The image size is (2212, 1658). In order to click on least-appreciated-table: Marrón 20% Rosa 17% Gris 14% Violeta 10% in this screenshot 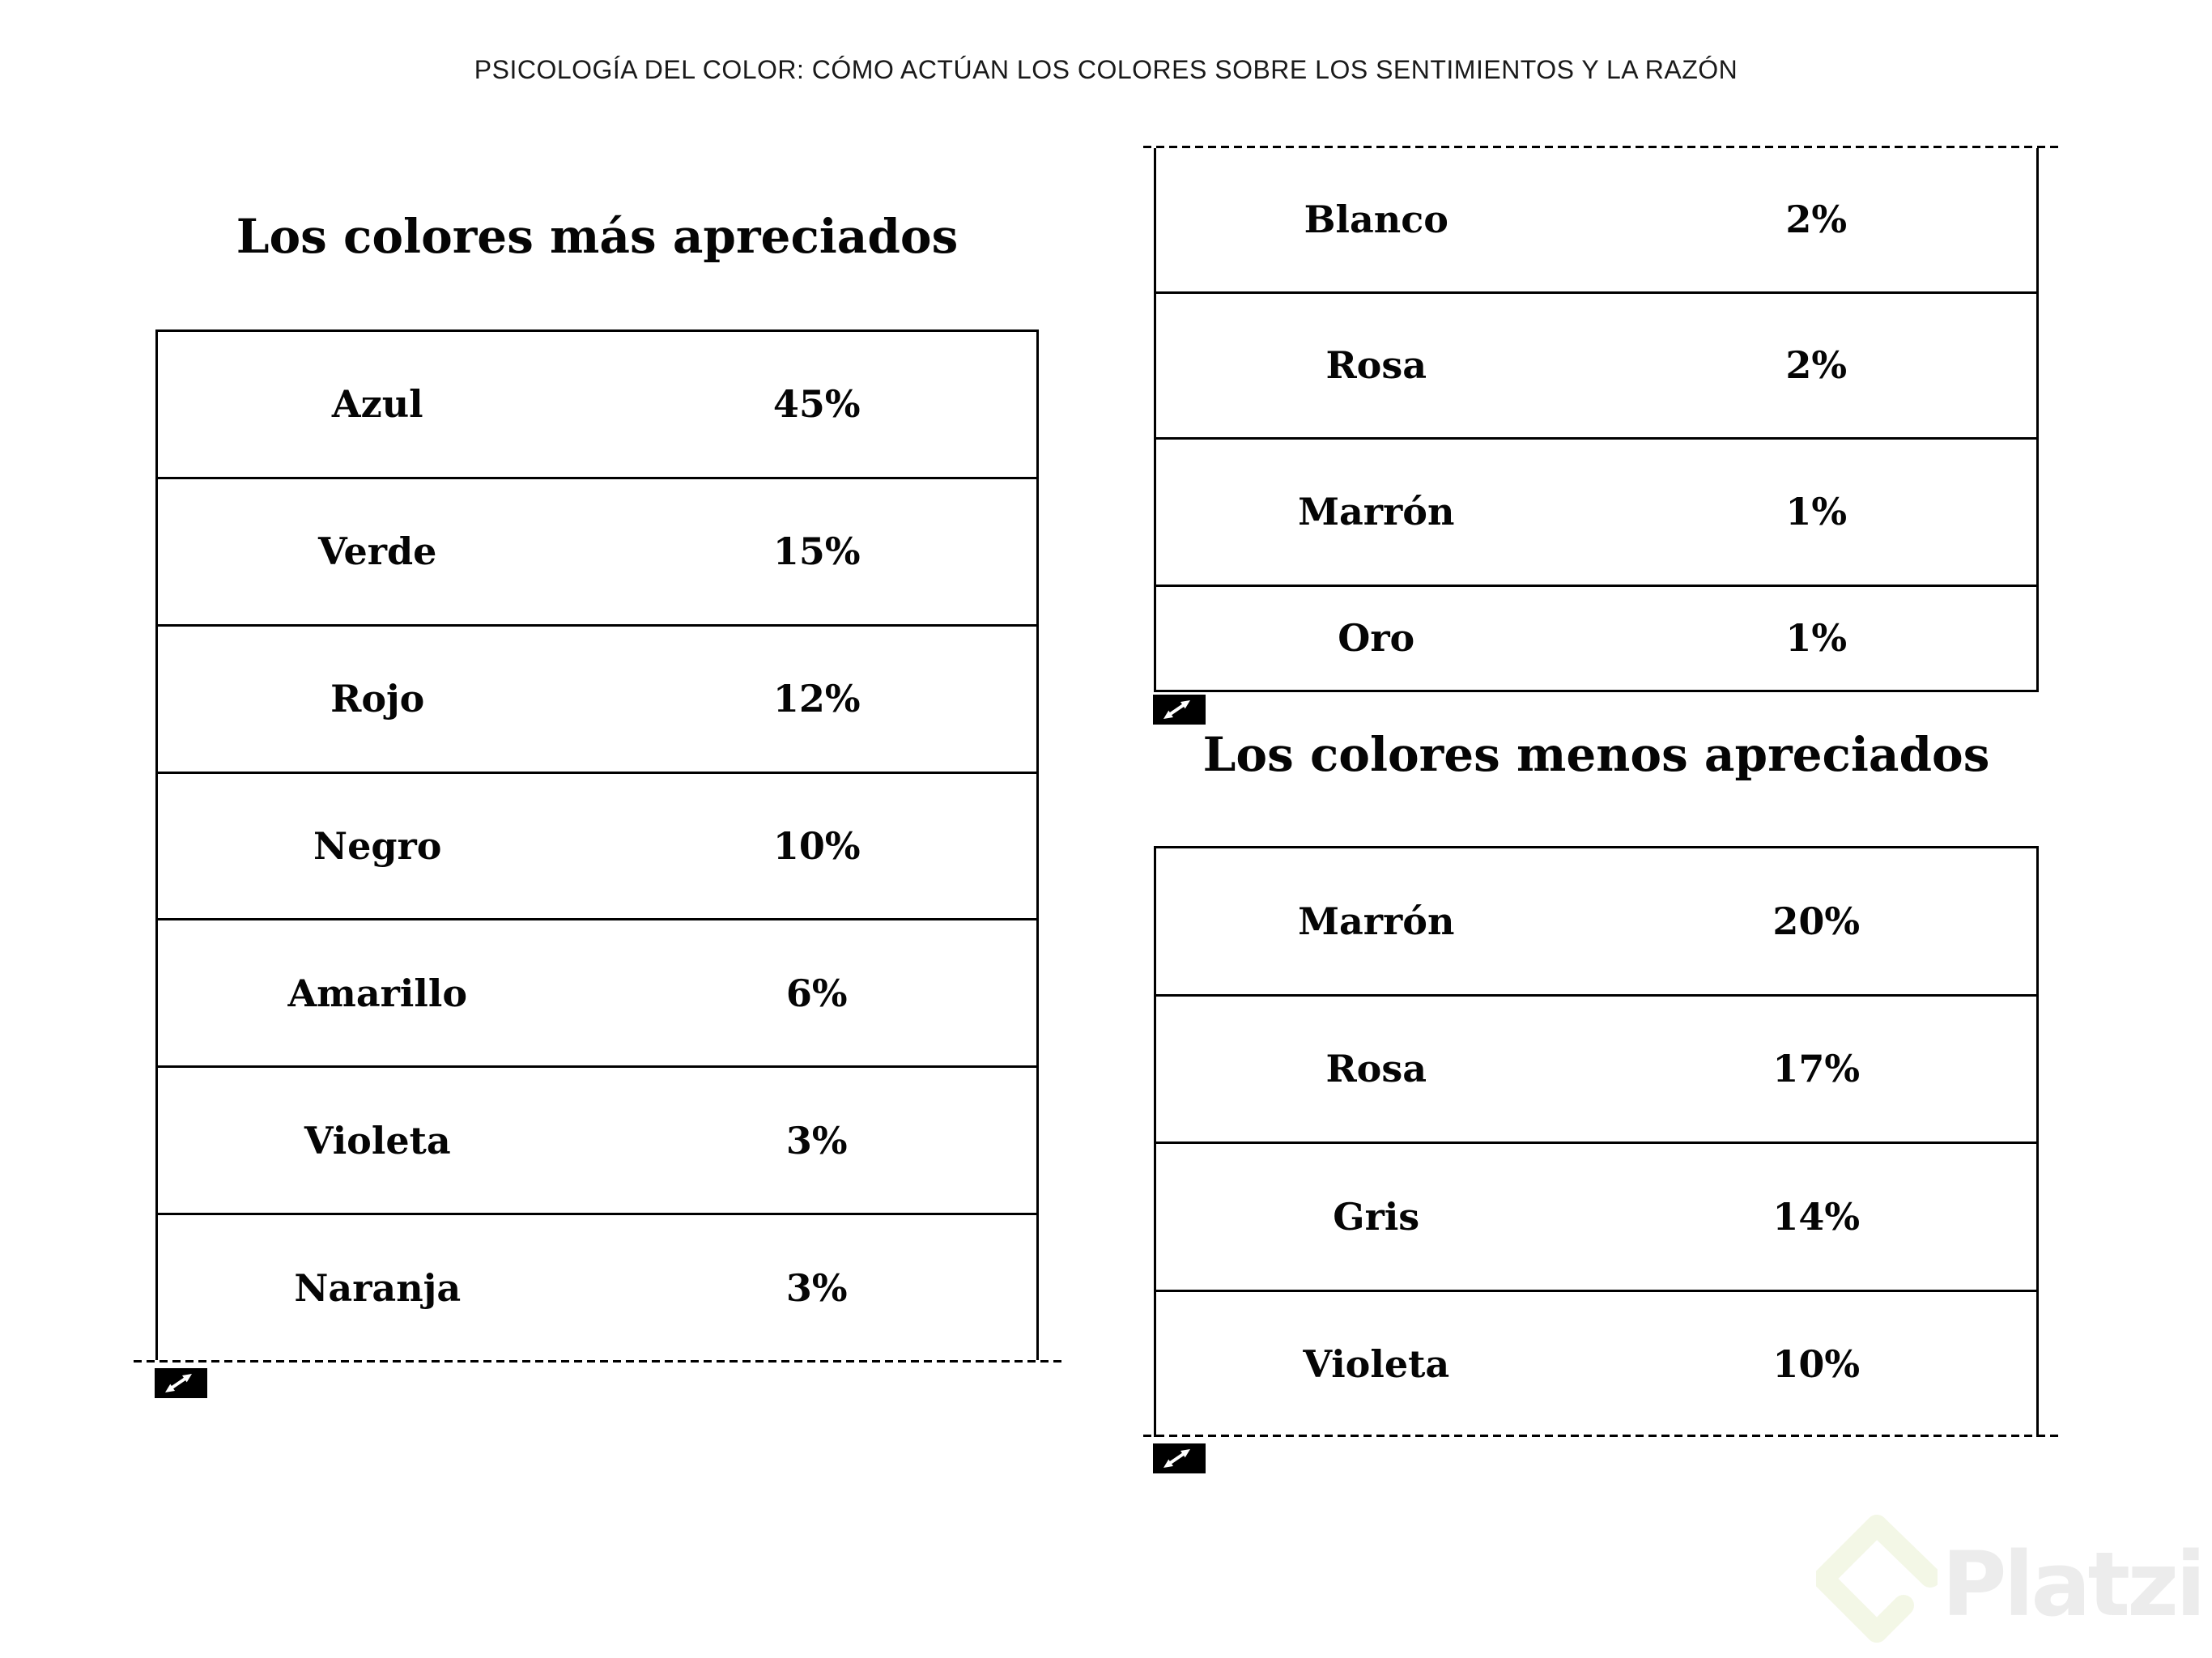, I will do `click(1597, 1141)`.